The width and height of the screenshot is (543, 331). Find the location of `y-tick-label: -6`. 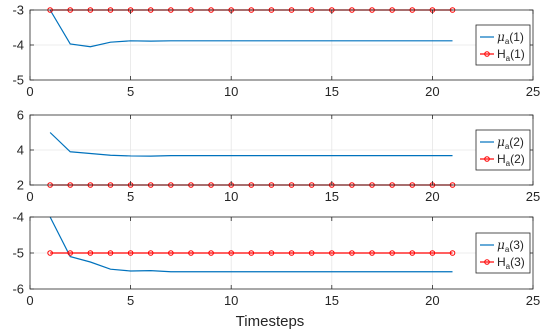

y-tick-label: -6 is located at coordinates (18, 289).